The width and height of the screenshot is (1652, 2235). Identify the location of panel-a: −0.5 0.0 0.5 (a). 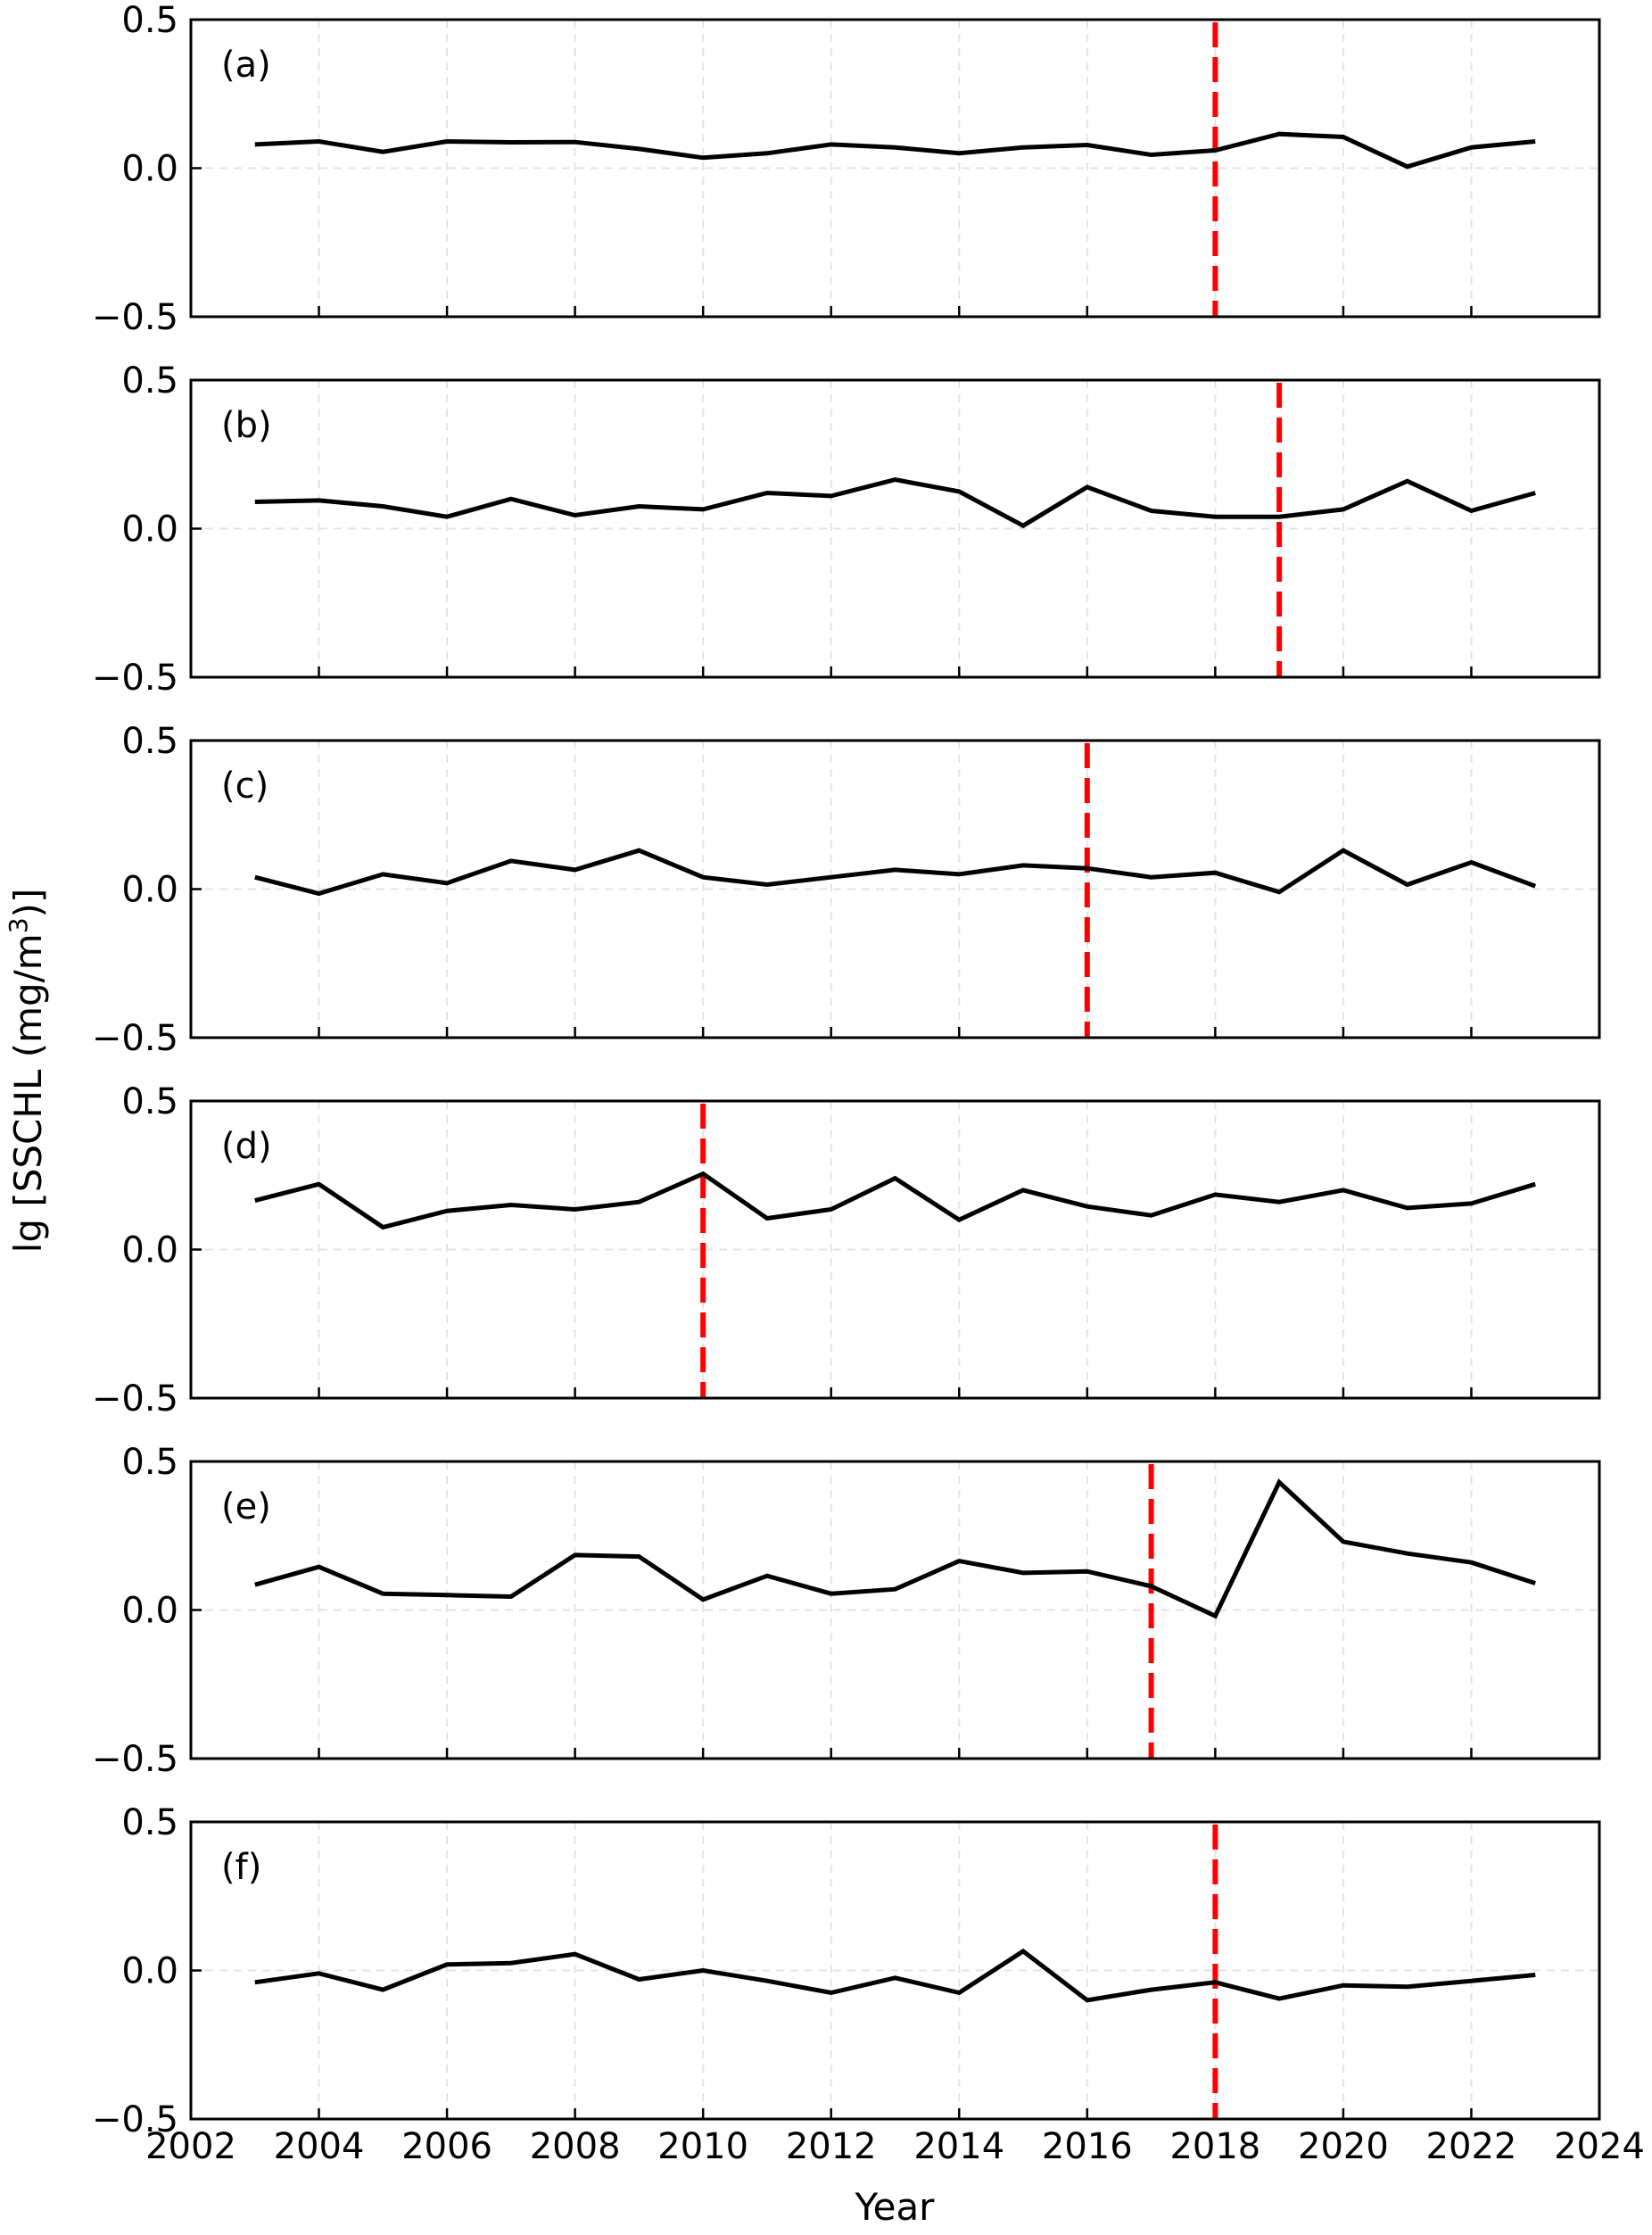
(846, 169).